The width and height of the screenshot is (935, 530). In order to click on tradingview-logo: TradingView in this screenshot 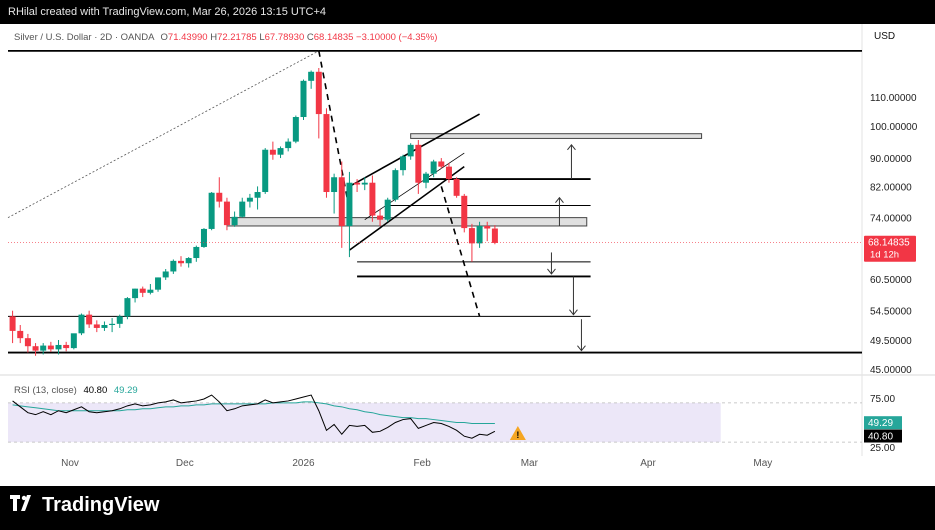, I will do `click(84, 505)`.